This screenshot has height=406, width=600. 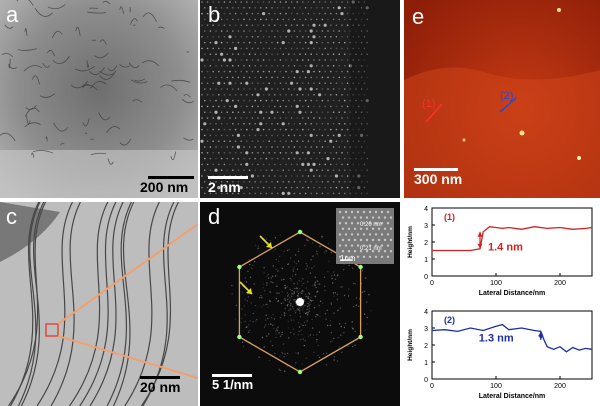 I want to click on panel-d-scale-text: 5 1/nm, so click(x=233, y=384).